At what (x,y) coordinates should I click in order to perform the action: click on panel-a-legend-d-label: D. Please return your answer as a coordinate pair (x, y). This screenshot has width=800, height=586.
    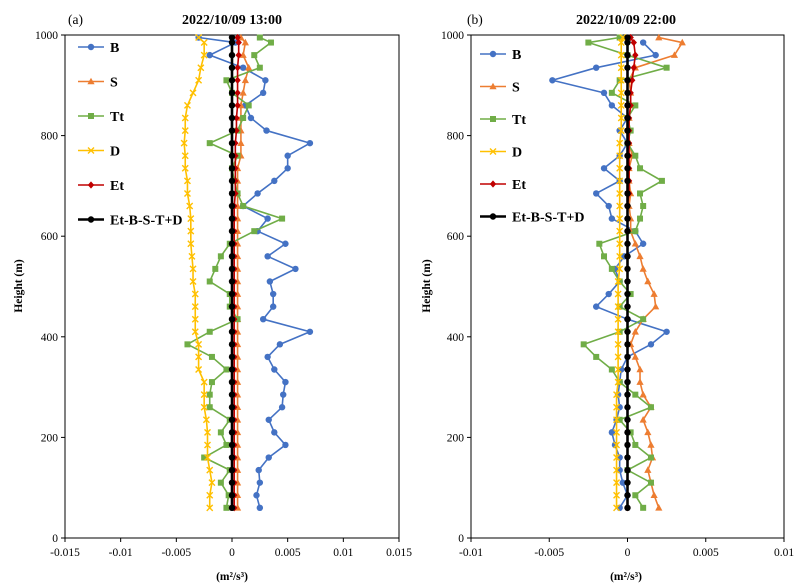
    Looking at the image, I should click on (115, 152).